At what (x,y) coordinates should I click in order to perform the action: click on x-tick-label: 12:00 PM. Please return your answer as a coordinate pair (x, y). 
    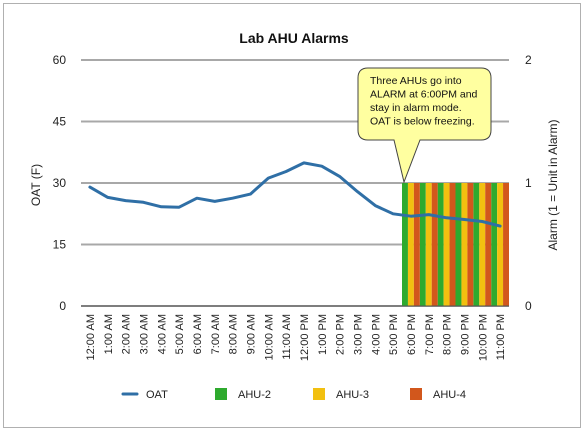
    Looking at the image, I should click on (305, 337).